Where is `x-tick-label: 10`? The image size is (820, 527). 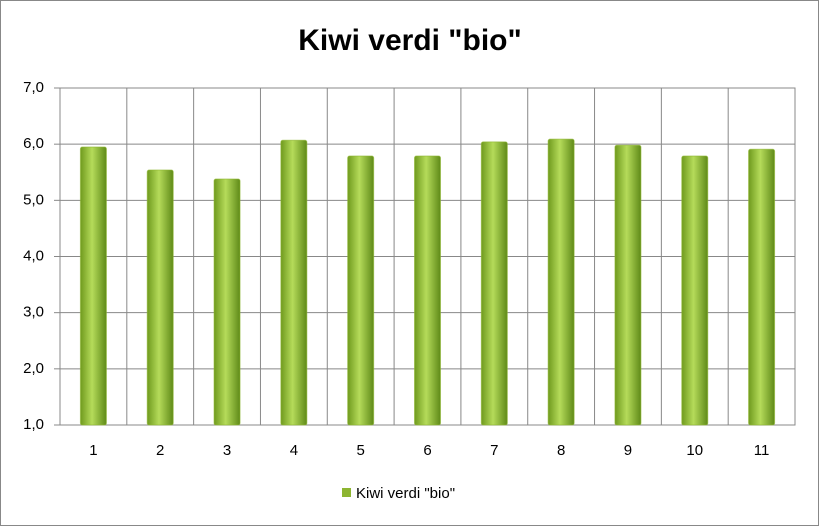 x-tick-label: 10 is located at coordinates (694, 450).